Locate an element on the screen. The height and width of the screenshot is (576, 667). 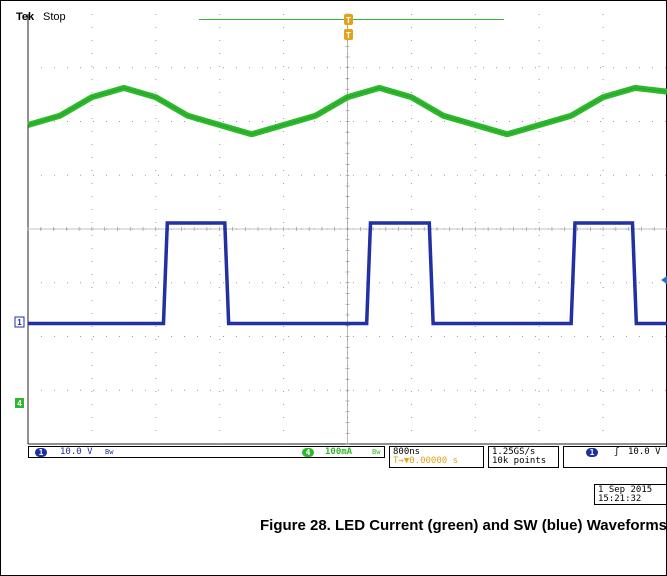
channel4-badge: 4 is located at coordinates (308, 452).